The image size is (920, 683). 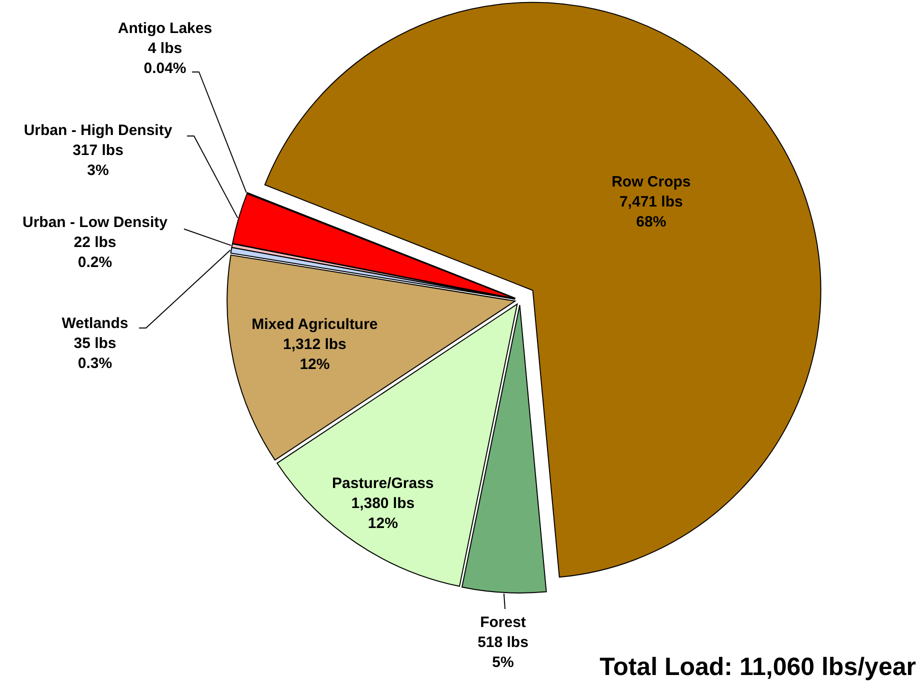 I want to click on slice-label: Urban - High Density, so click(x=98, y=130).